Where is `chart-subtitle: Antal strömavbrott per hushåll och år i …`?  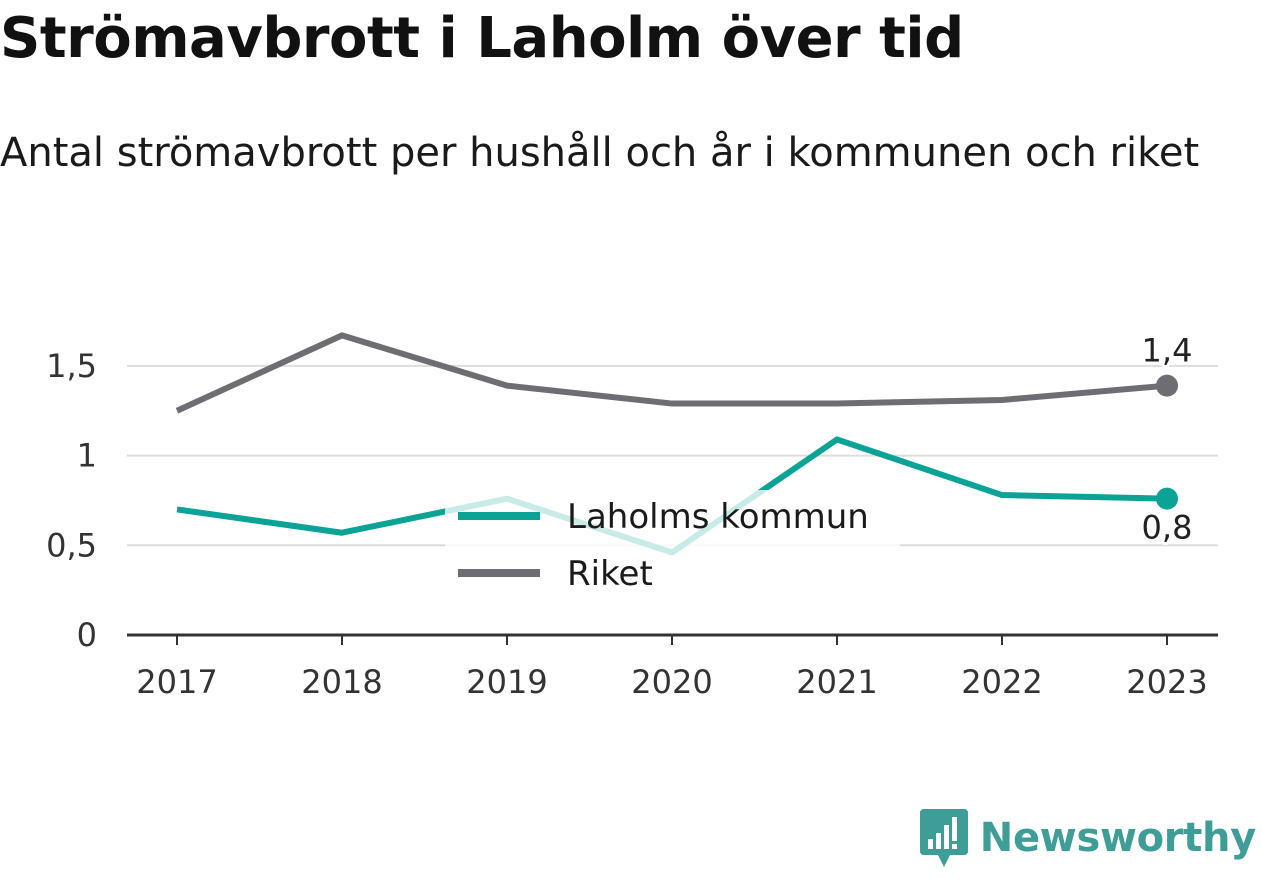 chart-subtitle: Antal strömavbrott per hushåll och år i … is located at coordinates (600, 153).